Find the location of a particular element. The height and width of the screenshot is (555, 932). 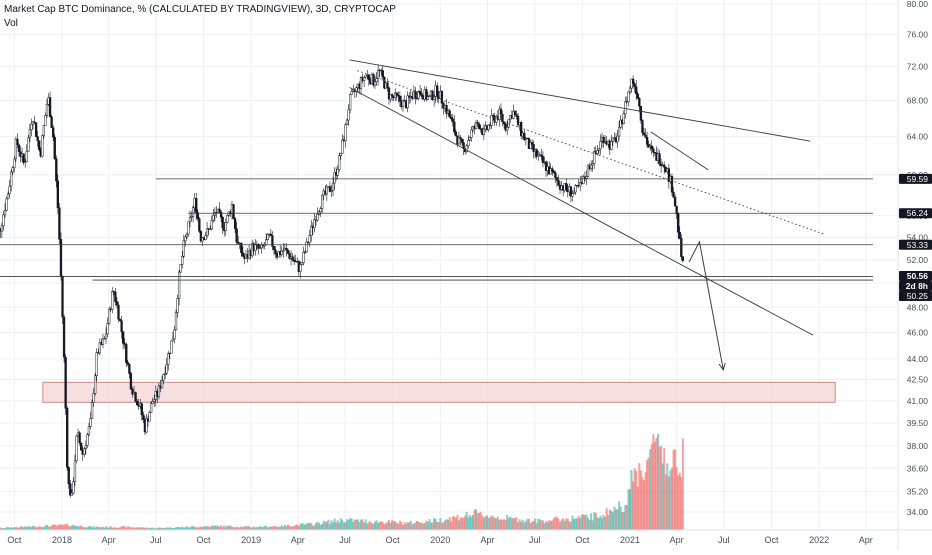

x-tick-label: 2022 is located at coordinates (819, 540).